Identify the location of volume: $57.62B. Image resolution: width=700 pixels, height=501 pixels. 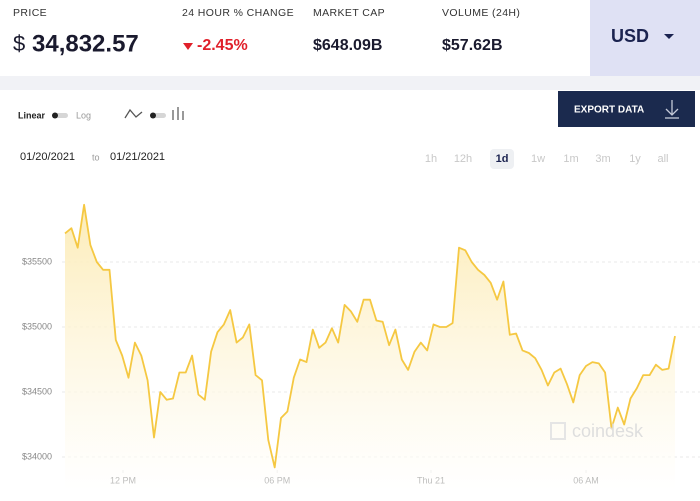
(472, 45).